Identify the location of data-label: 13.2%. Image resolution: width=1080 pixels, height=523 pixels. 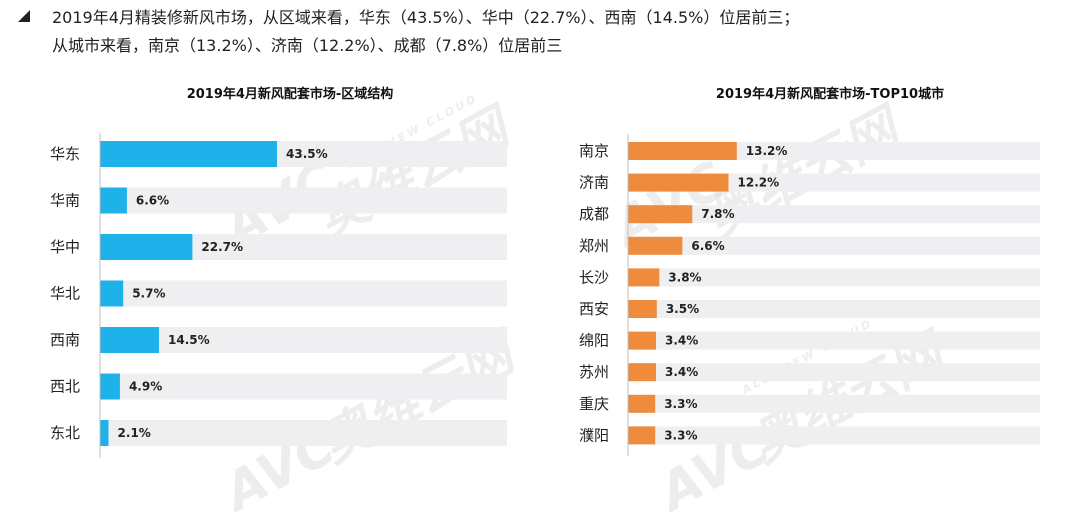
(767, 151).